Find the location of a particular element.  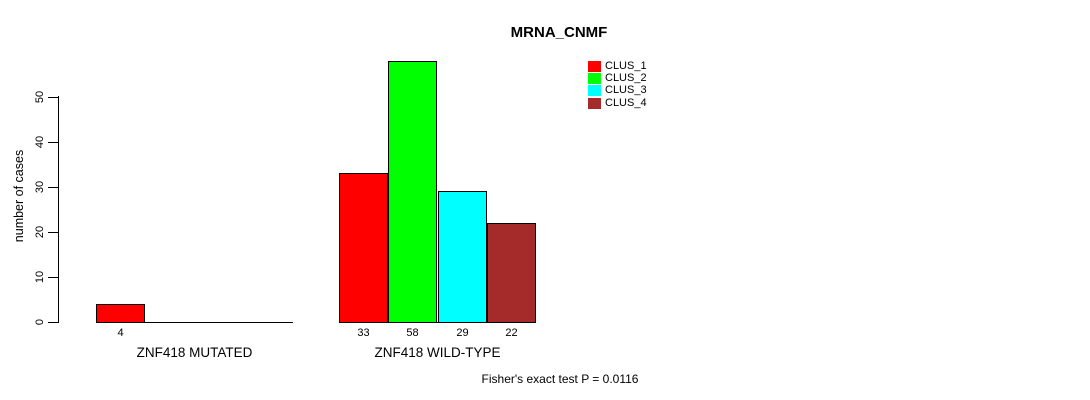

legend-label: CLUS_2 is located at coordinates (626, 77).